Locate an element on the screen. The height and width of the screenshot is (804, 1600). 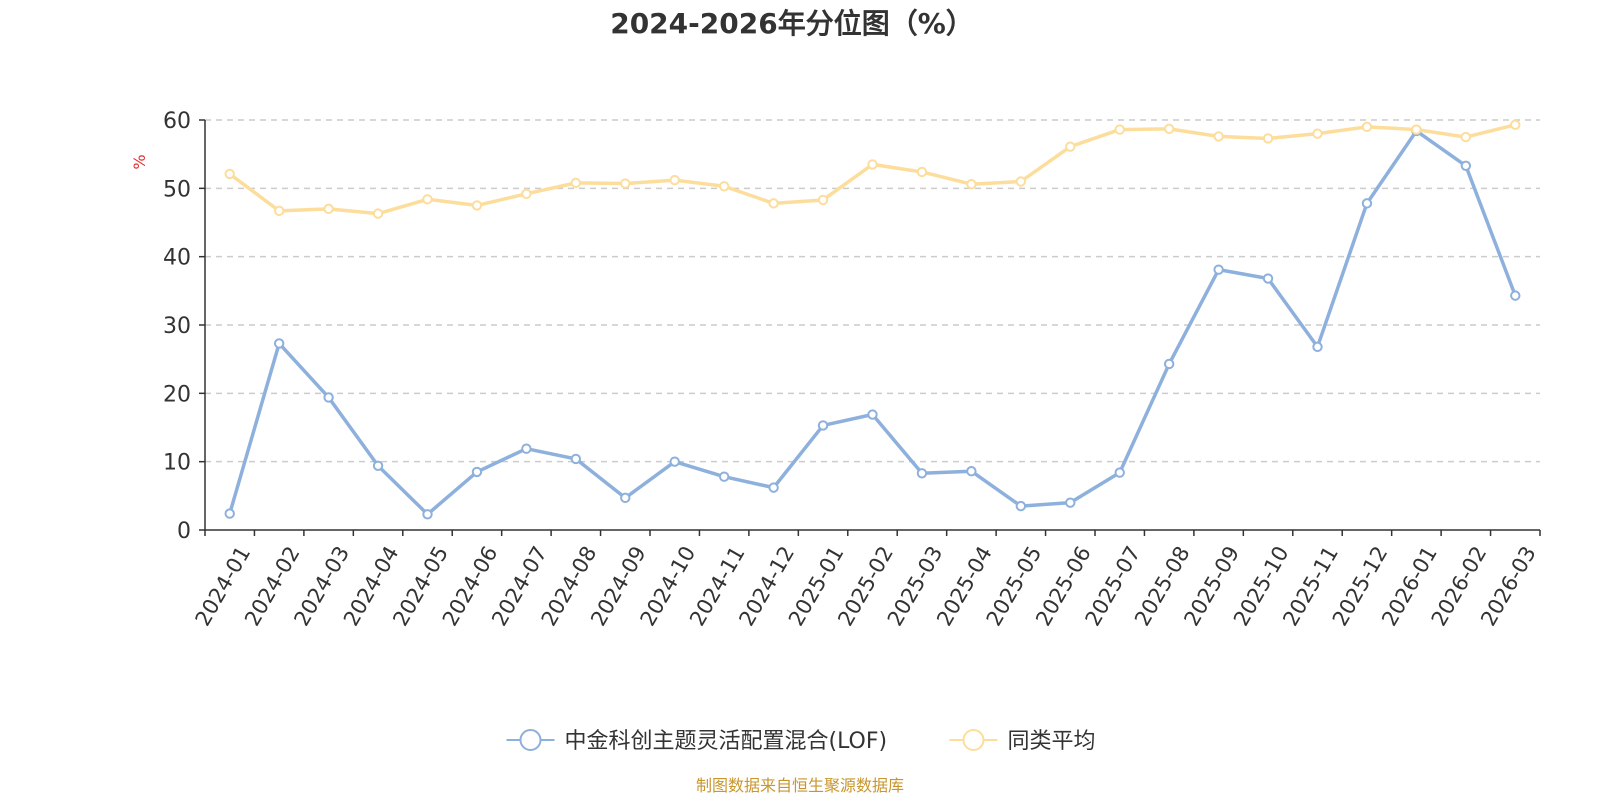
y-tick-label: 60 is located at coordinates (177, 121).